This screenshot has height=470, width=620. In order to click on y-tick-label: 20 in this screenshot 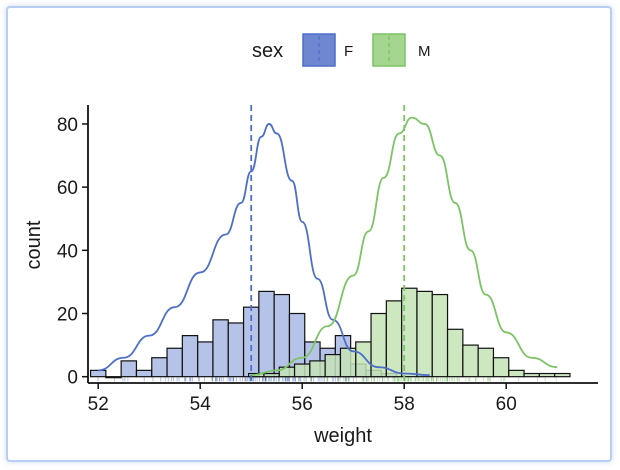, I will do `click(67, 315)`.